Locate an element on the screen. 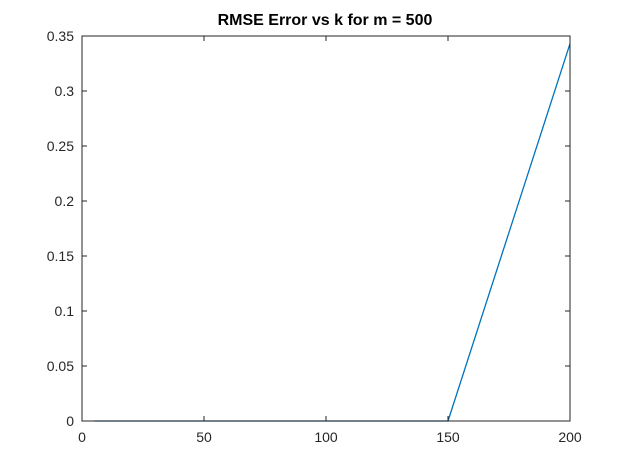  y-tick-label: 0.15 is located at coordinates (60, 256).